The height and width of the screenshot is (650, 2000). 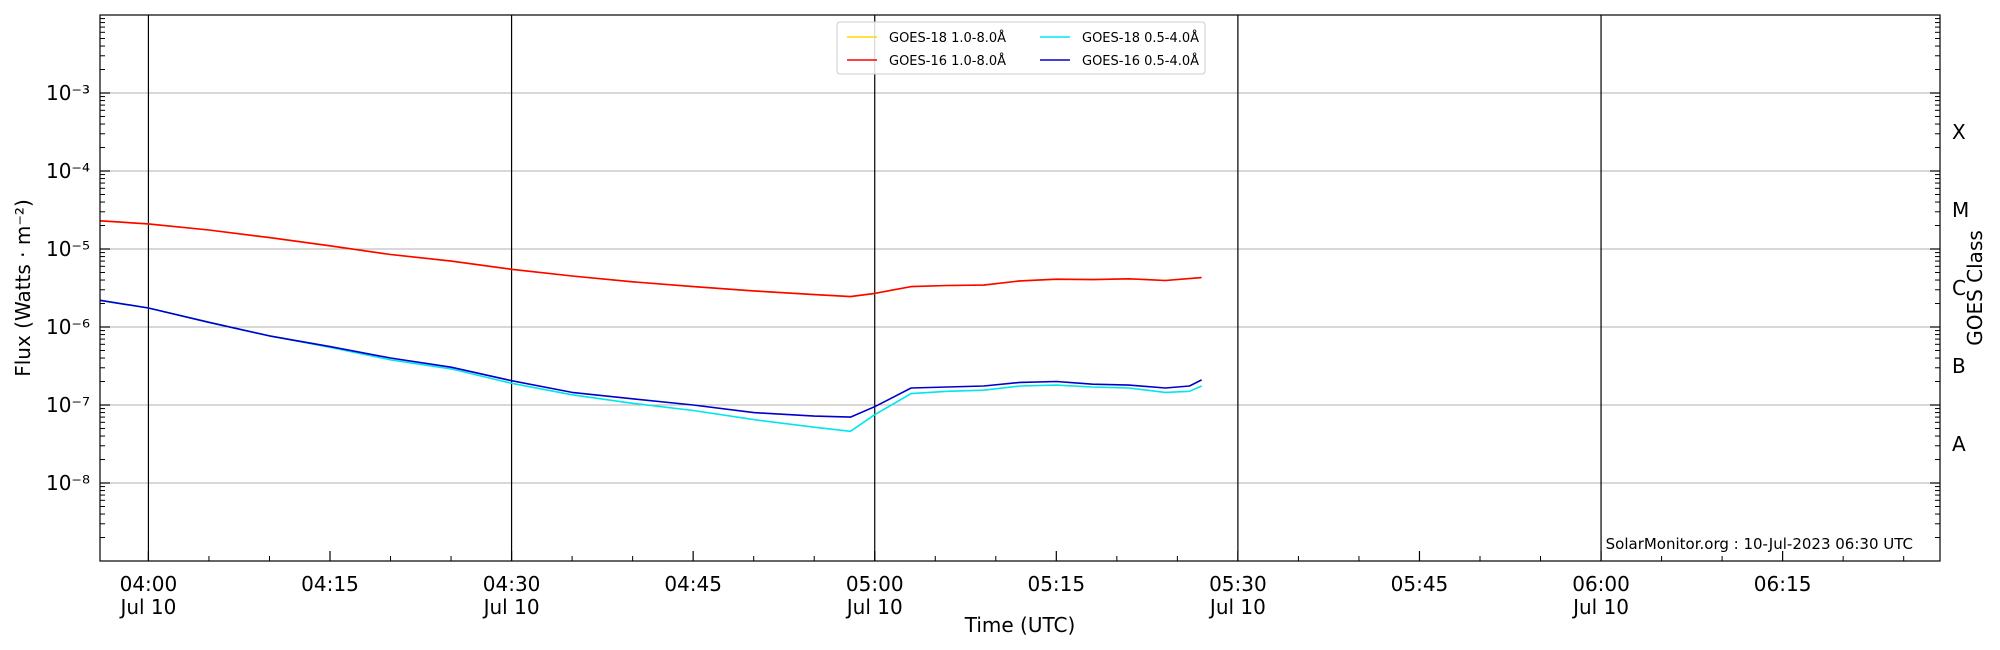 I want to click on class-label-x: X, so click(x=1959, y=132).